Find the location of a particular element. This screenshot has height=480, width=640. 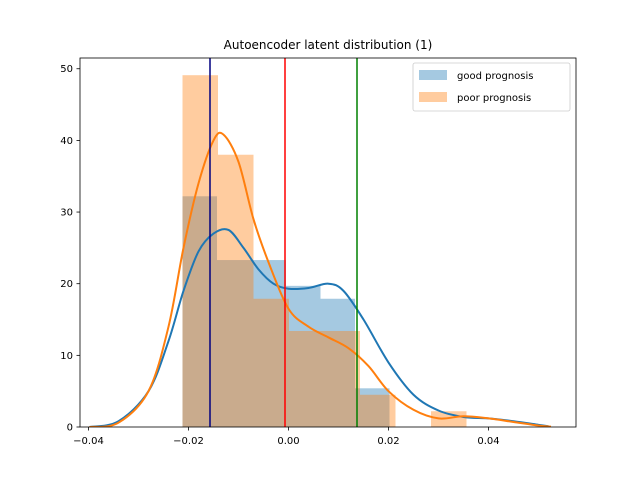

y-tick-label: 20 is located at coordinates (66, 284).